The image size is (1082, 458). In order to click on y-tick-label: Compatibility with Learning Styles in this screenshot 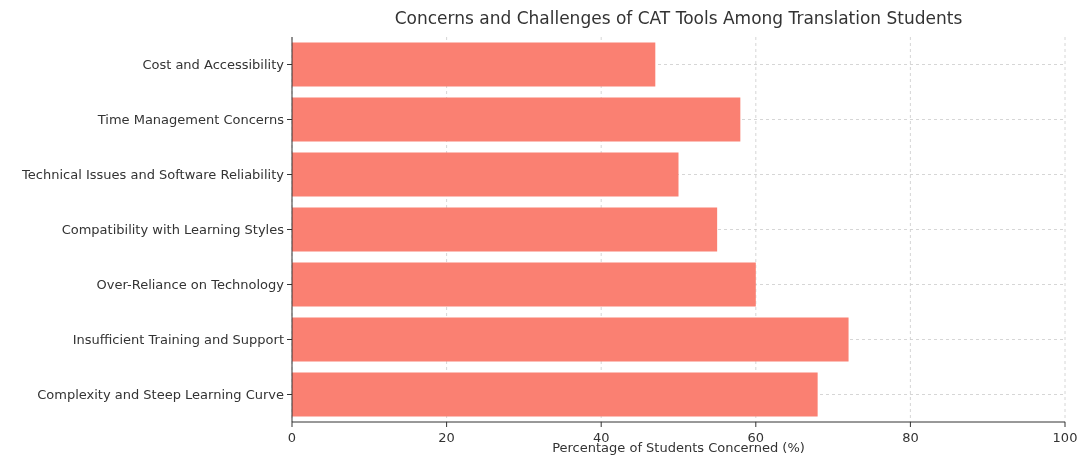, I will do `click(173, 230)`.